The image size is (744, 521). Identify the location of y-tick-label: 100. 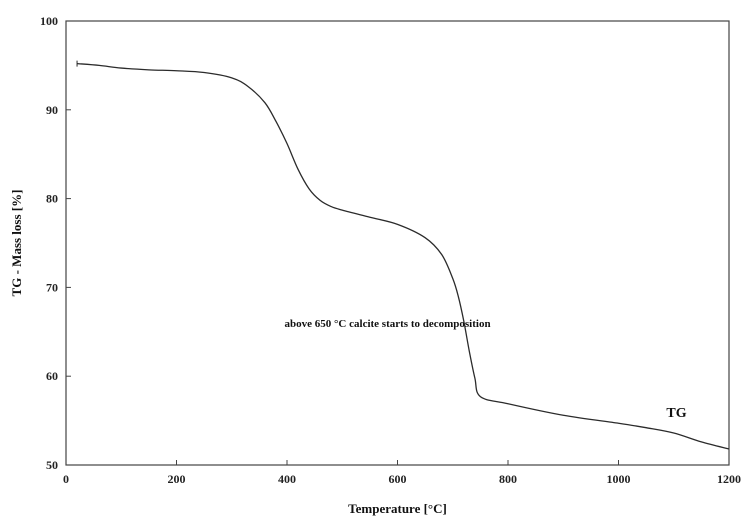
(49, 21).